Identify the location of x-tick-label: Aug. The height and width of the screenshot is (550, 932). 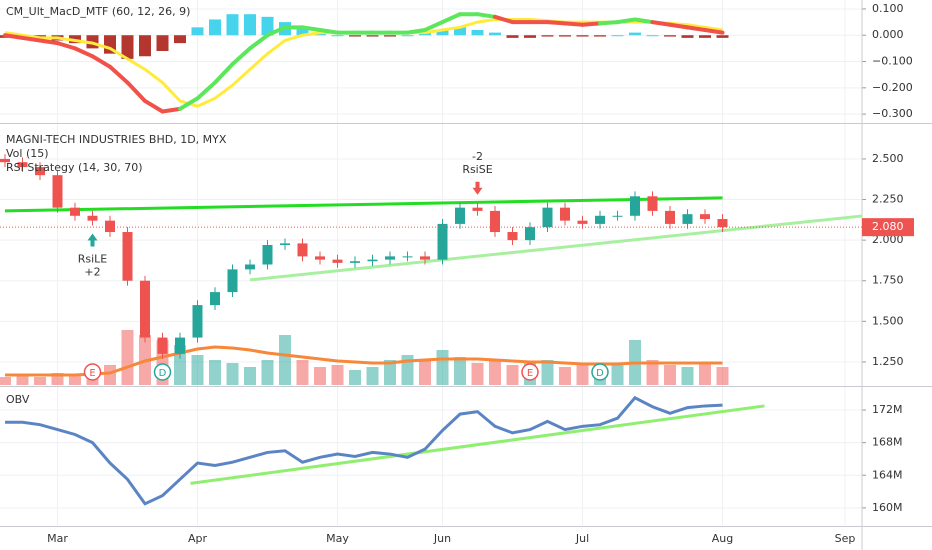
(722, 538).